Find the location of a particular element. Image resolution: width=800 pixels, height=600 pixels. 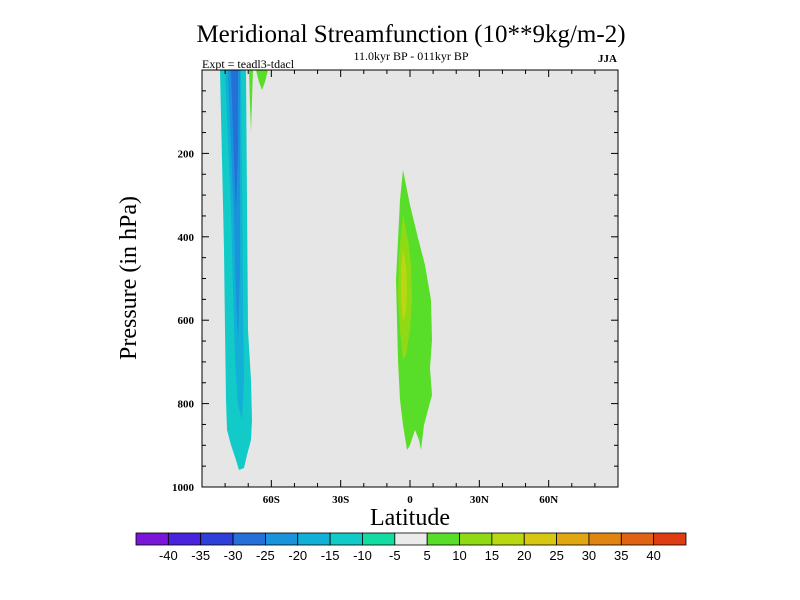

x-tick-label: 30S is located at coordinates (340, 500).